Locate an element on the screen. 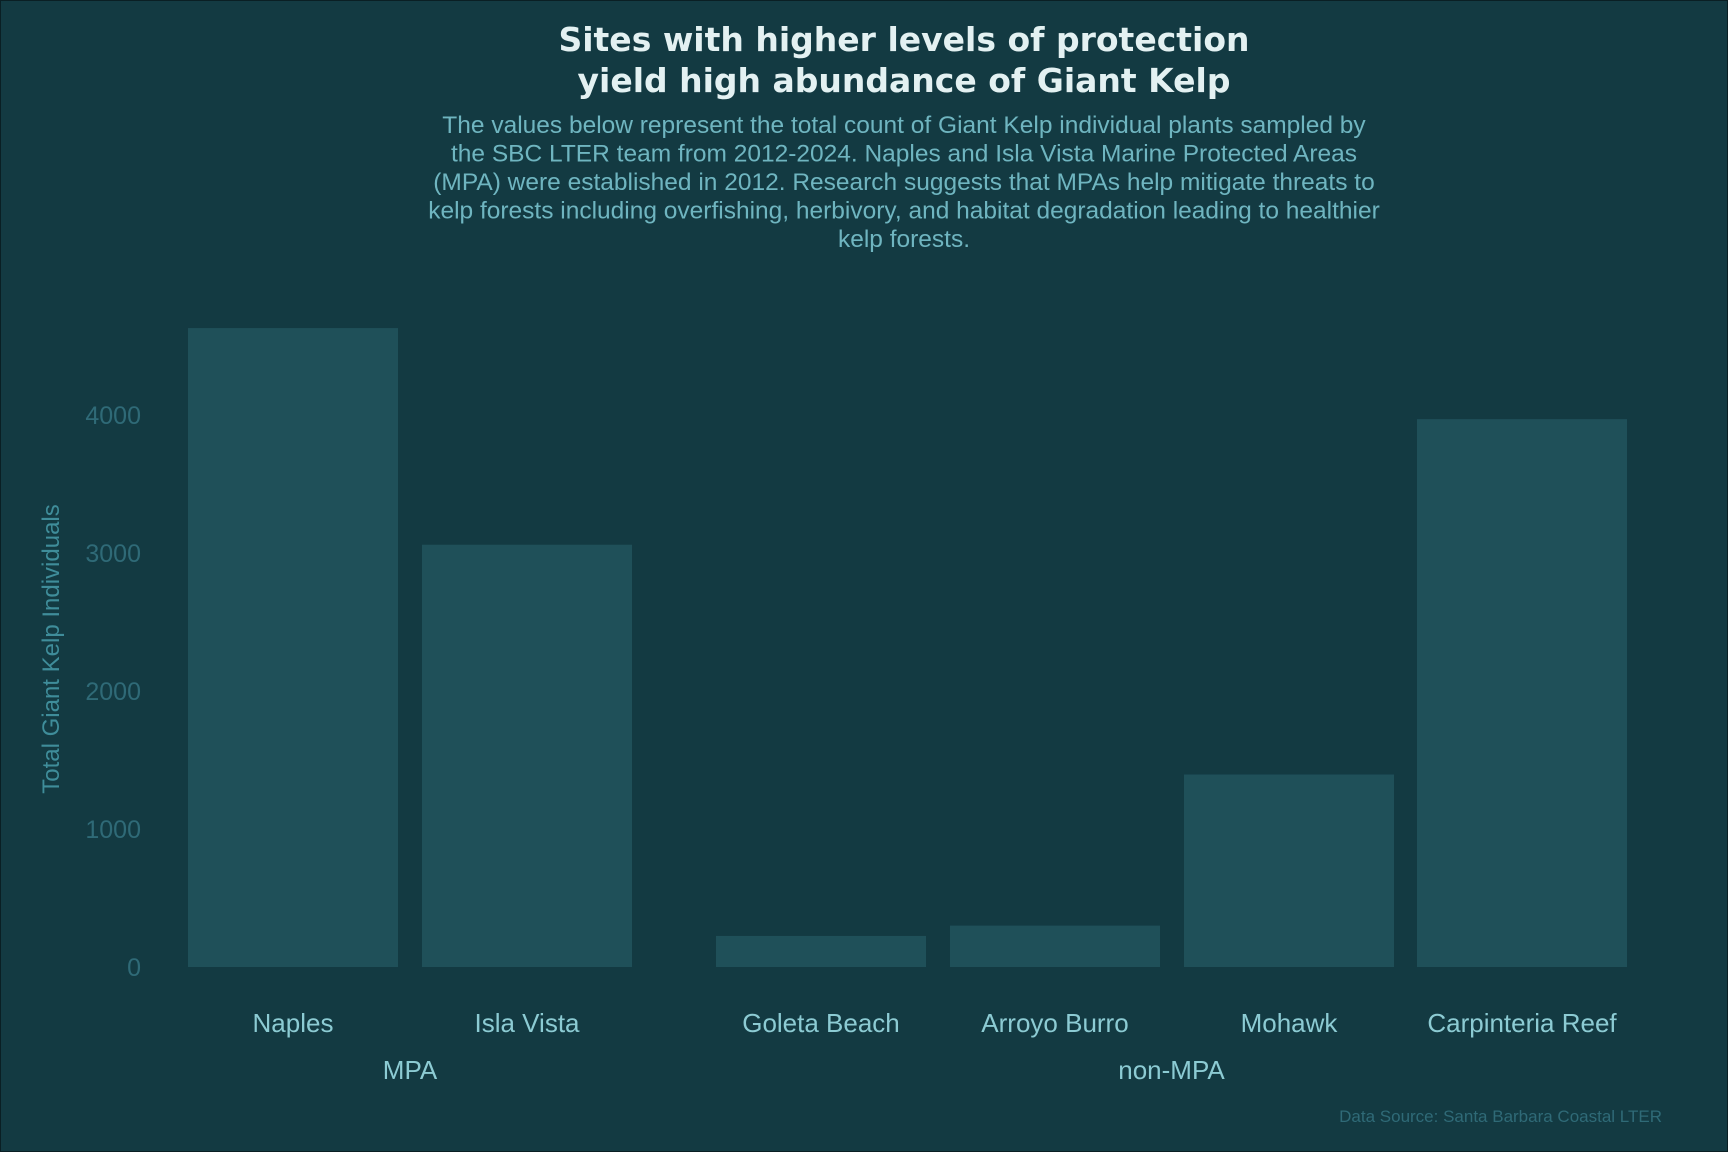  group-label: non-MPA is located at coordinates (1171, 1070).